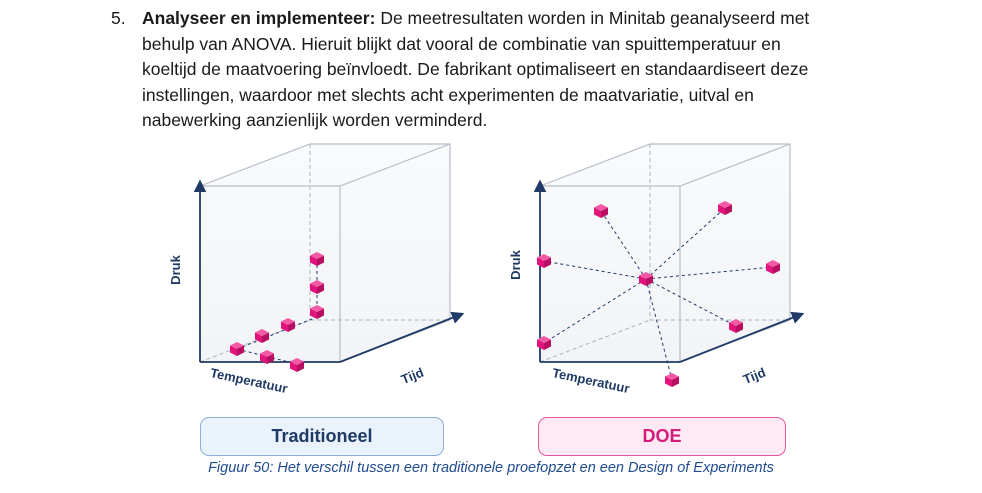 The height and width of the screenshot is (493, 982). Describe the element at coordinates (322, 436) in the screenshot. I see `traditional-label: Traditioneel` at that location.